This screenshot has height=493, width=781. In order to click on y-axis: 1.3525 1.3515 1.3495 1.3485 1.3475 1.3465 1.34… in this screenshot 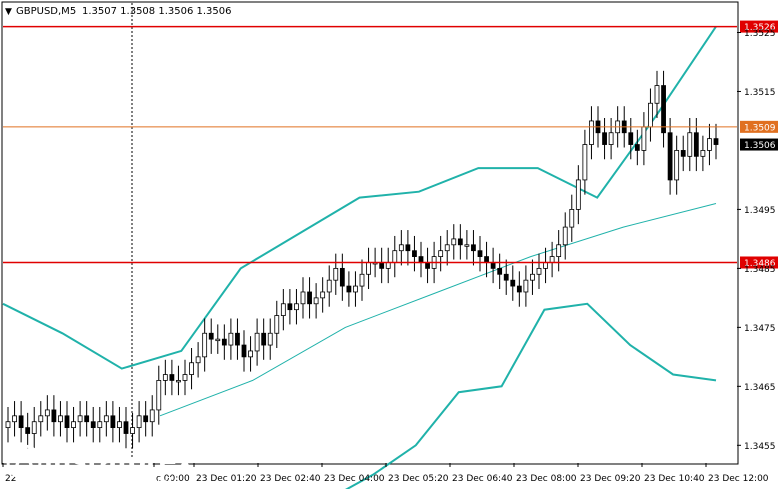, I will do `click(756, 240)`.